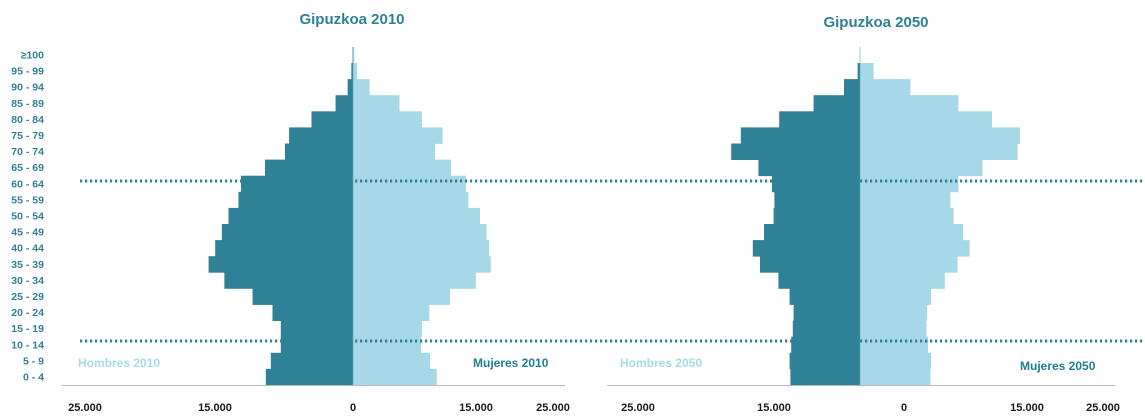 The height and width of the screenshot is (417, 1145). Describe the element at coordinates (27, 329) in the screenshot. I see `age-label: 15 - 19` at that location.